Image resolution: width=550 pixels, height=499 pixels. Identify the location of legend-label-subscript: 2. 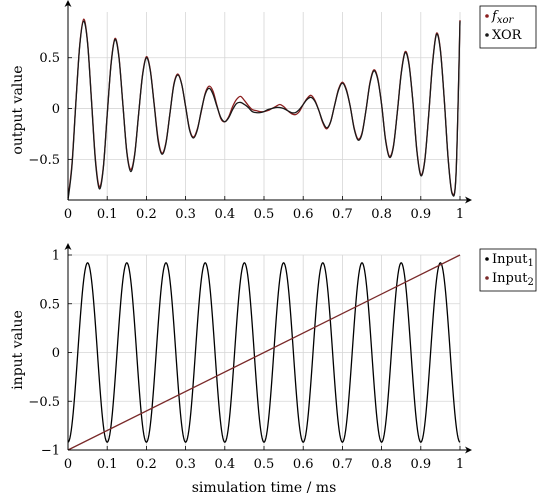
(530, 282).